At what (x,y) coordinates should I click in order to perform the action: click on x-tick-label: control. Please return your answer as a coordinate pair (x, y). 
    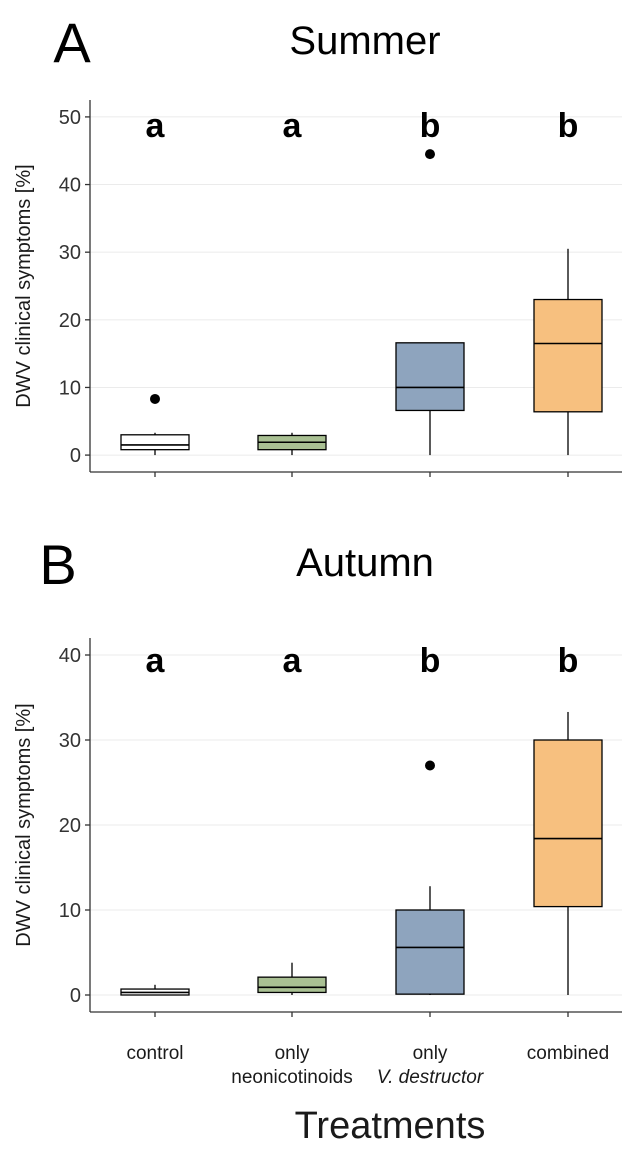
    Looking at the image, I should click on (154, 1053).